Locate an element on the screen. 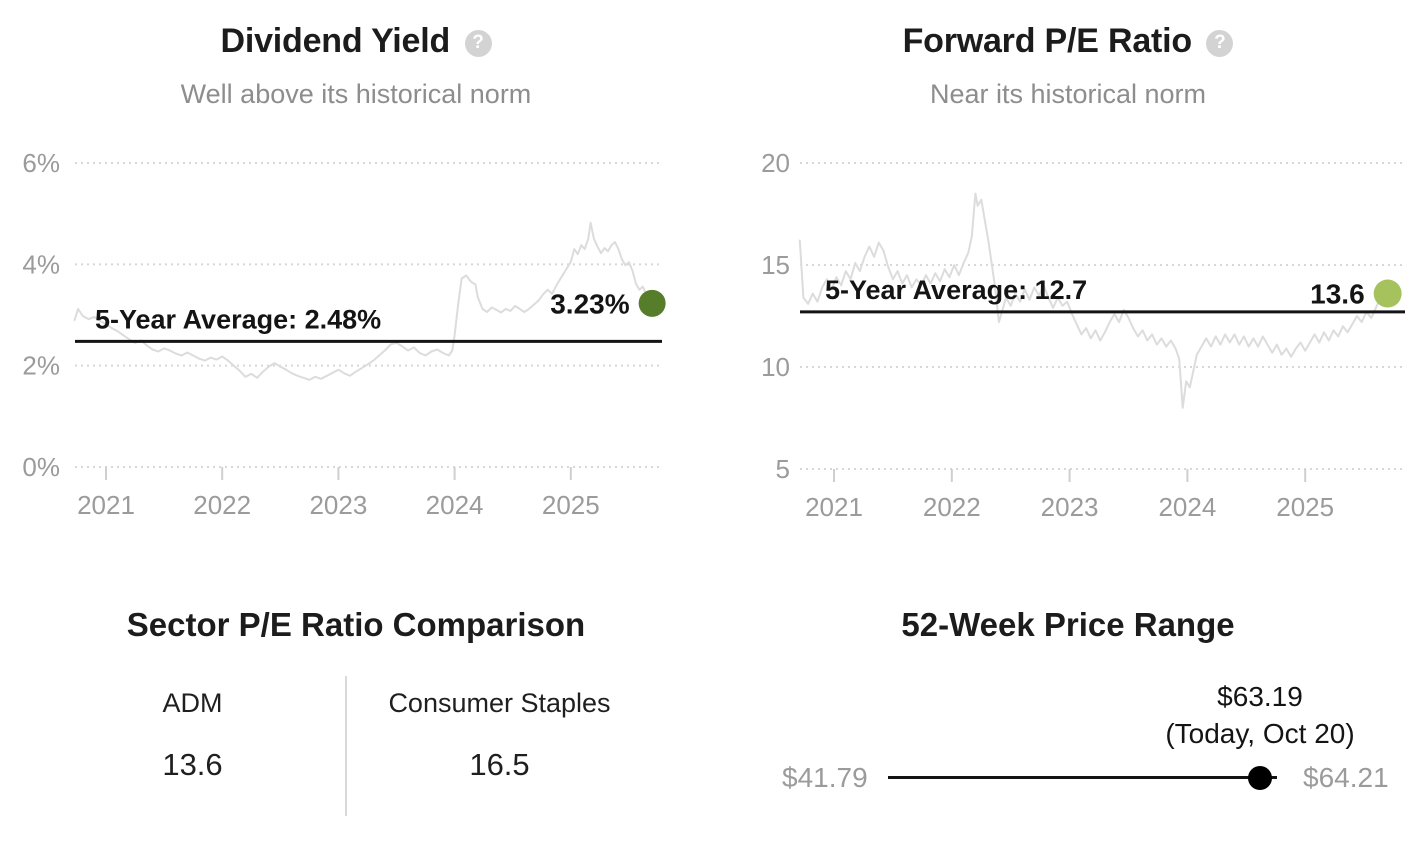 The height and width of the screenshot is (846, 1424). current-price-dot is located at coordinates (1260, 778).